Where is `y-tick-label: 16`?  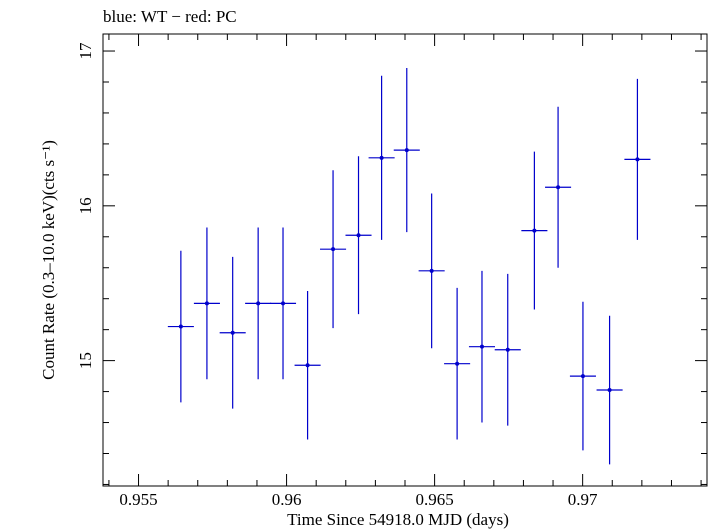
y-tick-label: 16 is located at coordinates (85, 205).